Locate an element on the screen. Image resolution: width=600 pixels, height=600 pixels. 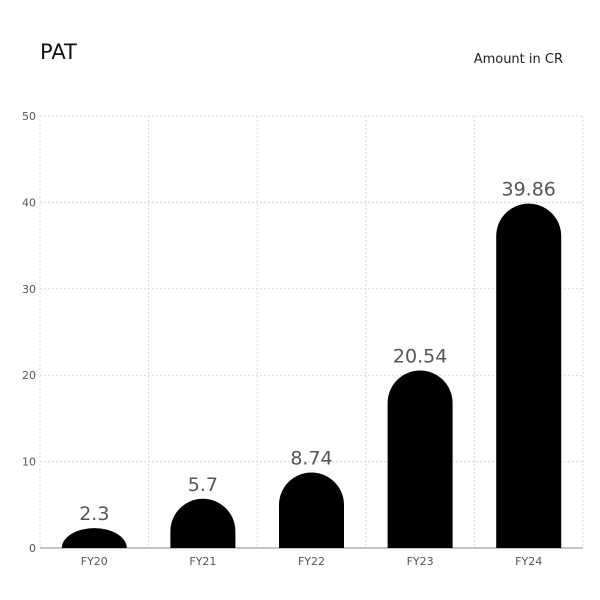
data-label-fy20: 2.3 is located at coordinates (94, 514).